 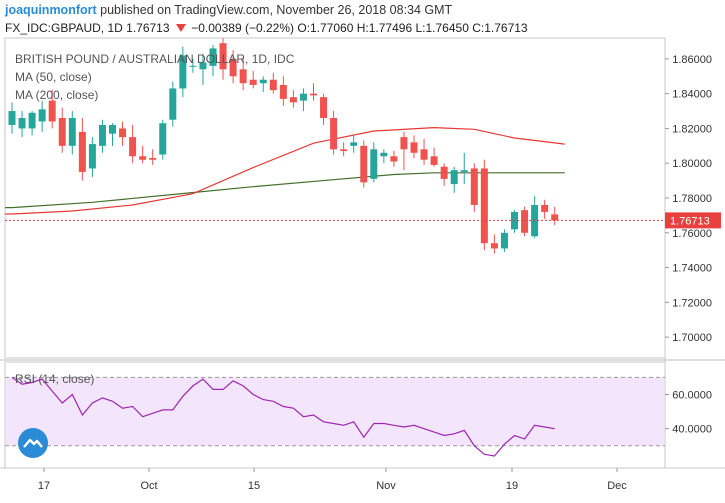 I want to click on price-tick-label: 1.72000, so click(x=692, y=303).